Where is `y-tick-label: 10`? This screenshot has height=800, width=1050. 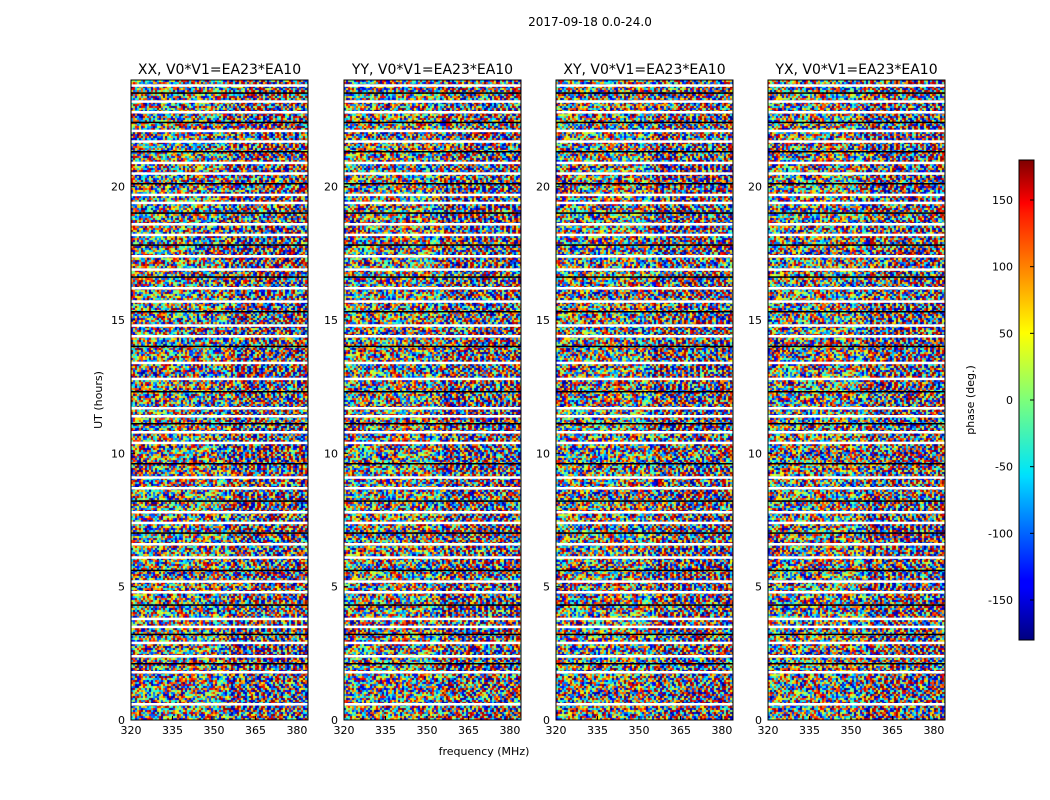 y-tick-label: 10 is located at coordinates (331, 453).